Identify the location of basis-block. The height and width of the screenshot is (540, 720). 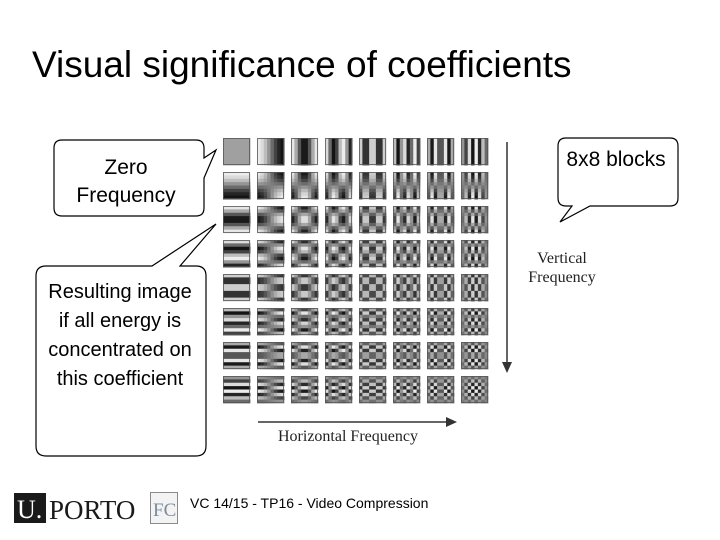
(339, 186).